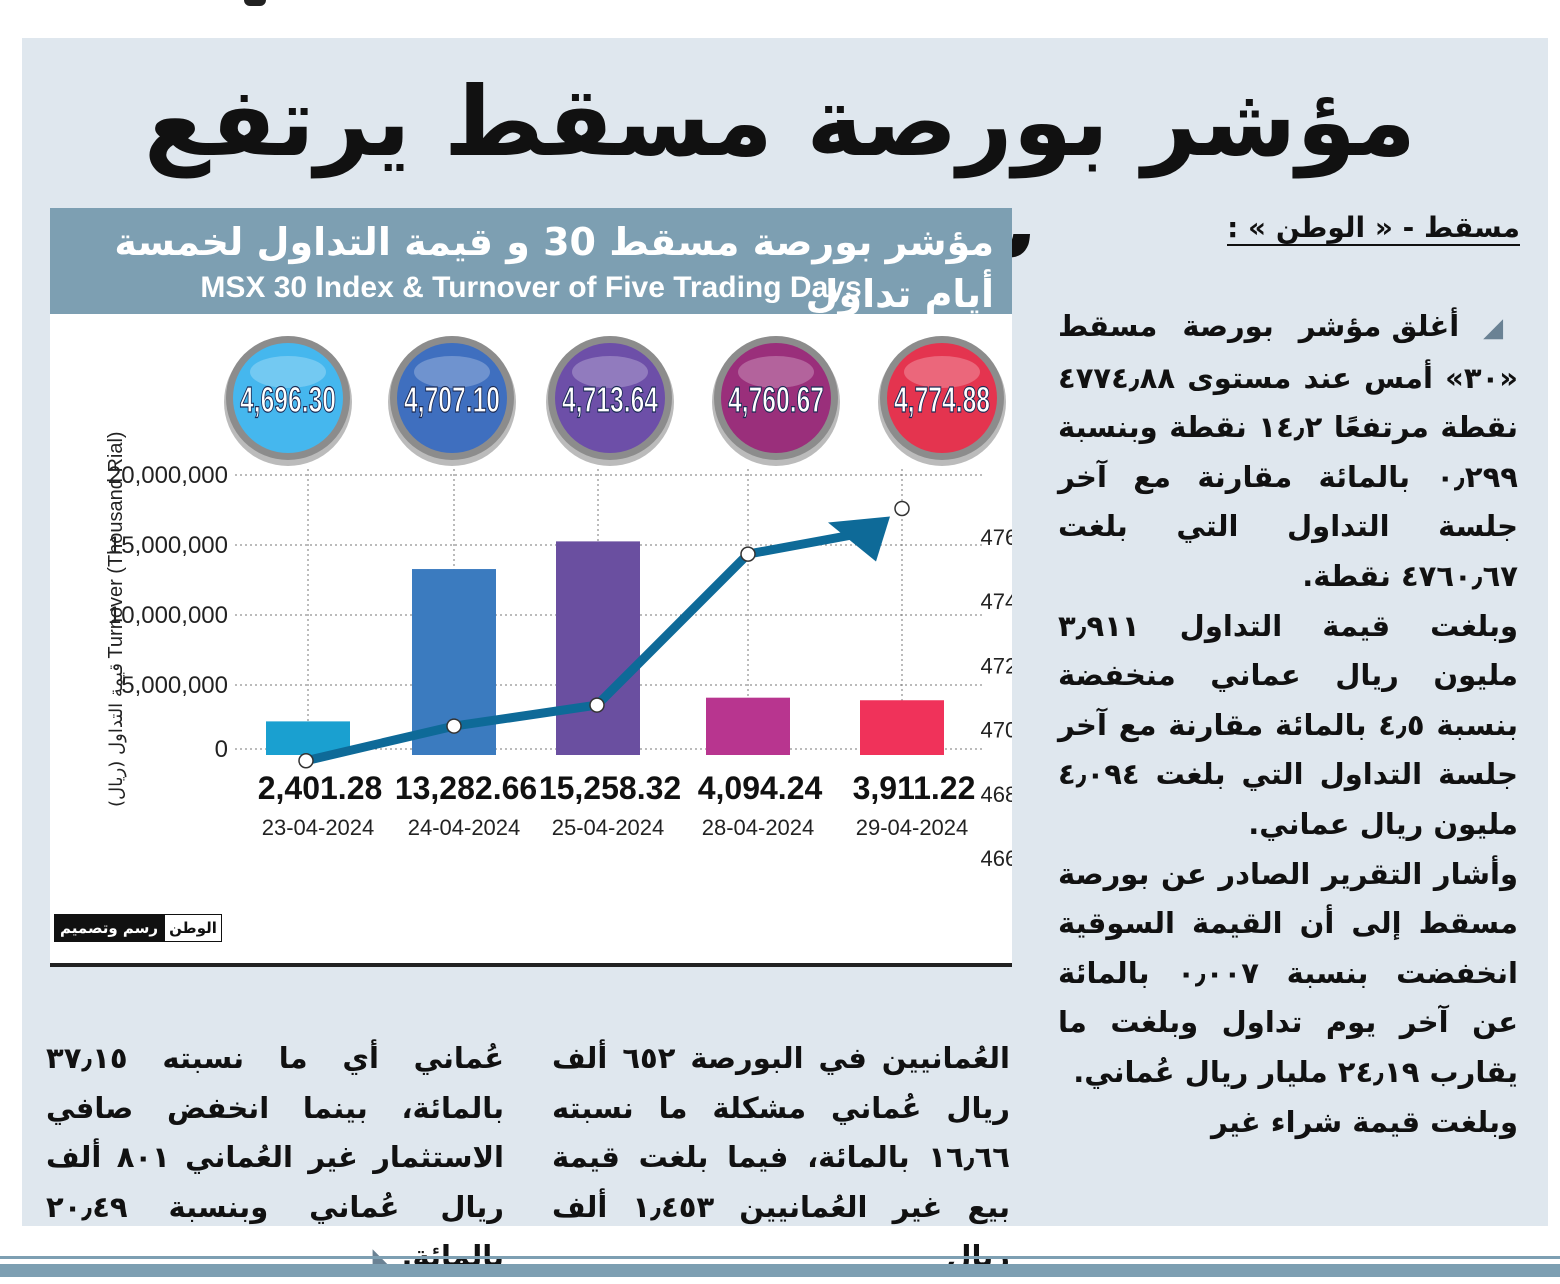  I want to click on index-arrow-head, so click(859, 539).